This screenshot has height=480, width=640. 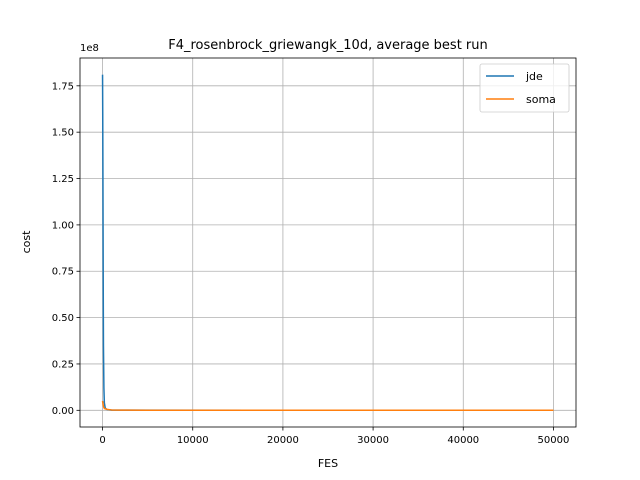 What do you see at coordinates (524, 88) in the screenshot?
I see `legend: jde soma` at bounding box center [524, 88].